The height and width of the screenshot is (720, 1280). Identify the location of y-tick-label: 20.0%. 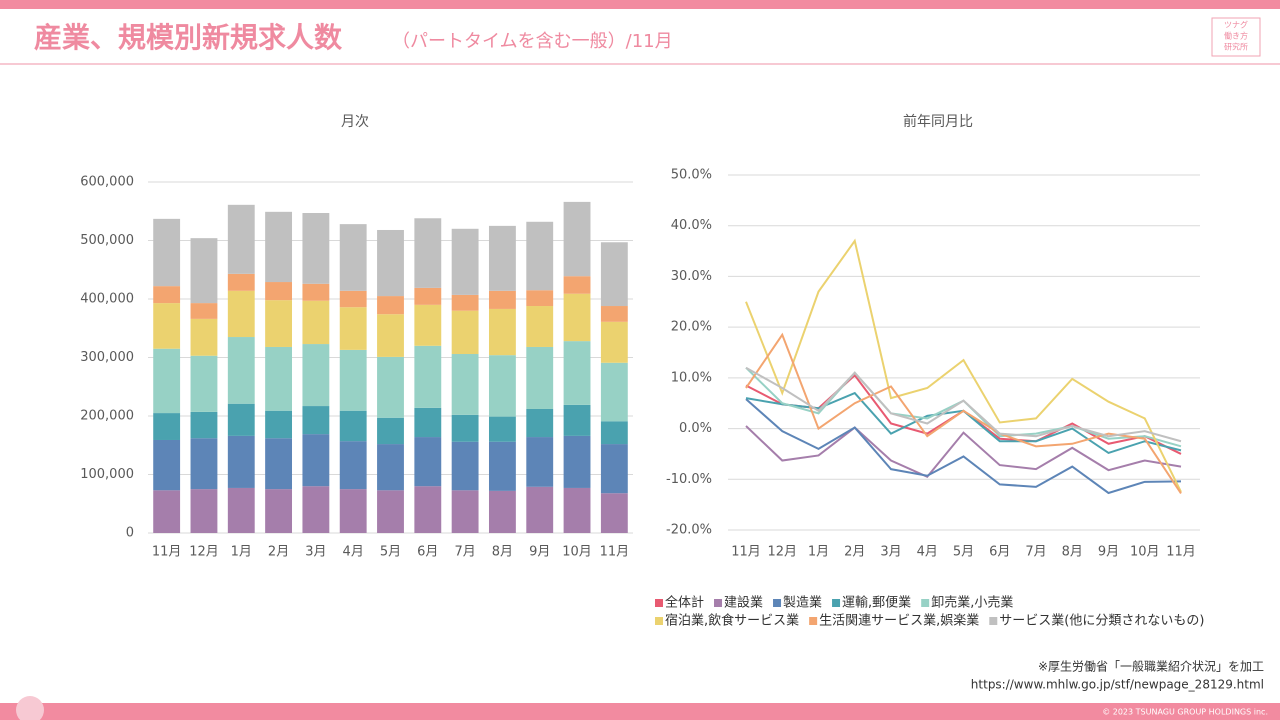
(691, 327).